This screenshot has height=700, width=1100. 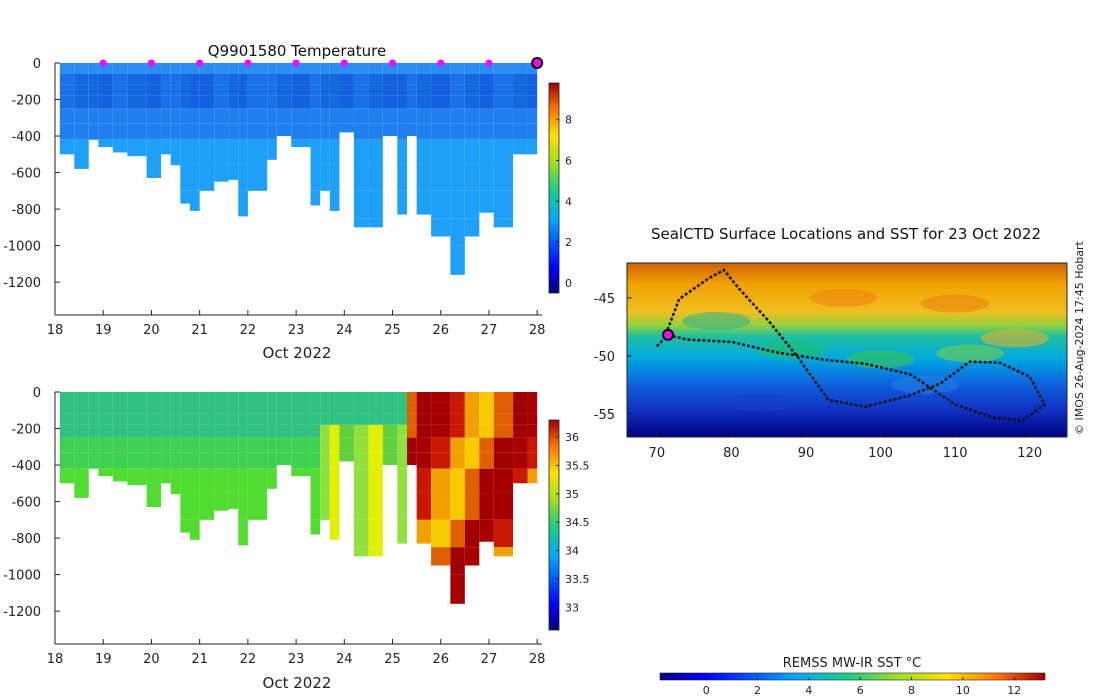 What do you see at coordinates (604, 415) in the screenshot?
I see `map-y-tick-label: -55` at bounding box center [604, 415].